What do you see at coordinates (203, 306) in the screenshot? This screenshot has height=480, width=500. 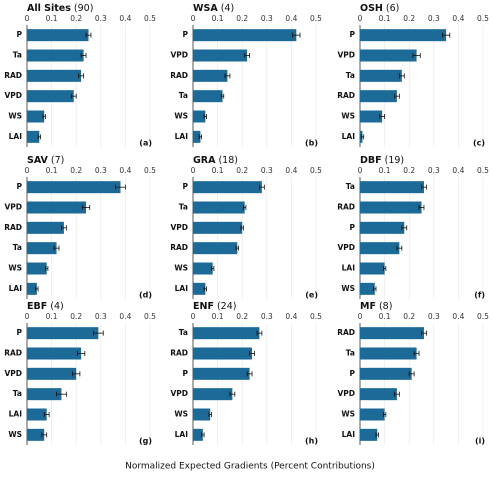 I see `panel-title-name: ENF` at bounding box center [203, 306].